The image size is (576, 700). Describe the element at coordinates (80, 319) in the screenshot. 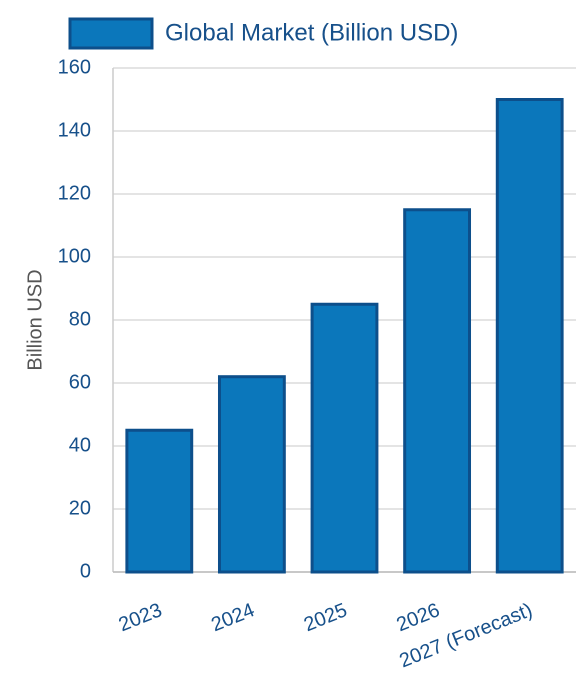

I see `y-tick-label: 80` at that location.